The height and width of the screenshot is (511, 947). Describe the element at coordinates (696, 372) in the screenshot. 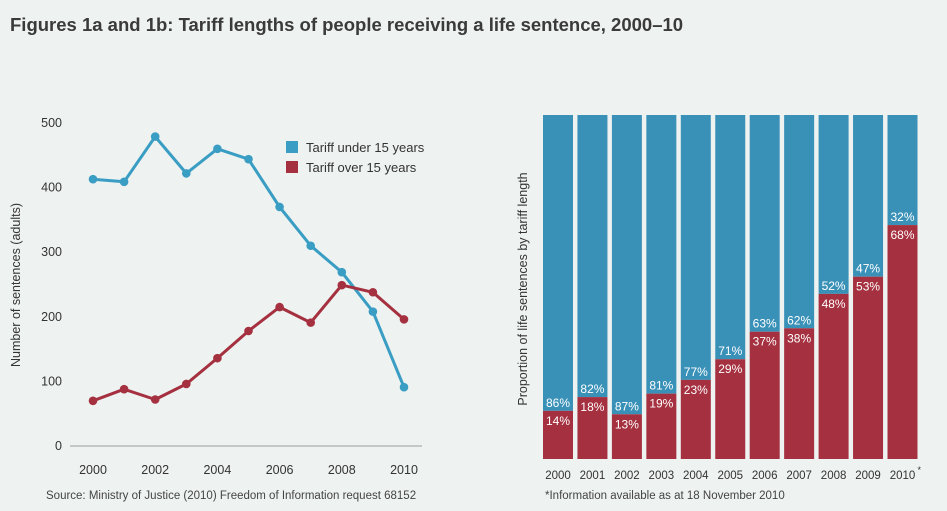

I see `bar-label-under-15: 77%` at that location.